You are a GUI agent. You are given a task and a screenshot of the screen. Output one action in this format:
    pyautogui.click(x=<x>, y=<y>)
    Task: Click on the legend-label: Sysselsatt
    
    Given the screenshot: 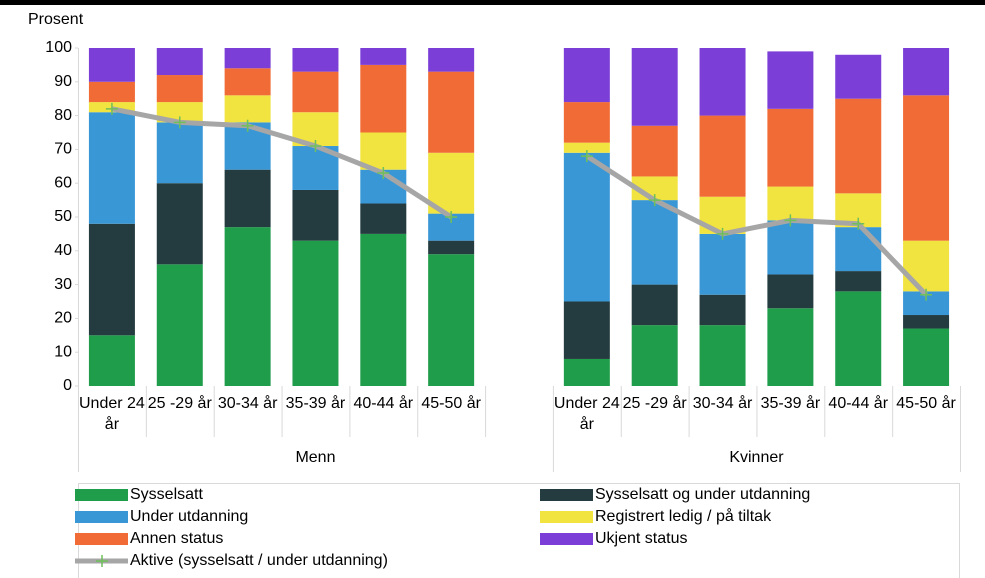 What is the action you would take?
    pyautogui.click(x=166, y=494)
    